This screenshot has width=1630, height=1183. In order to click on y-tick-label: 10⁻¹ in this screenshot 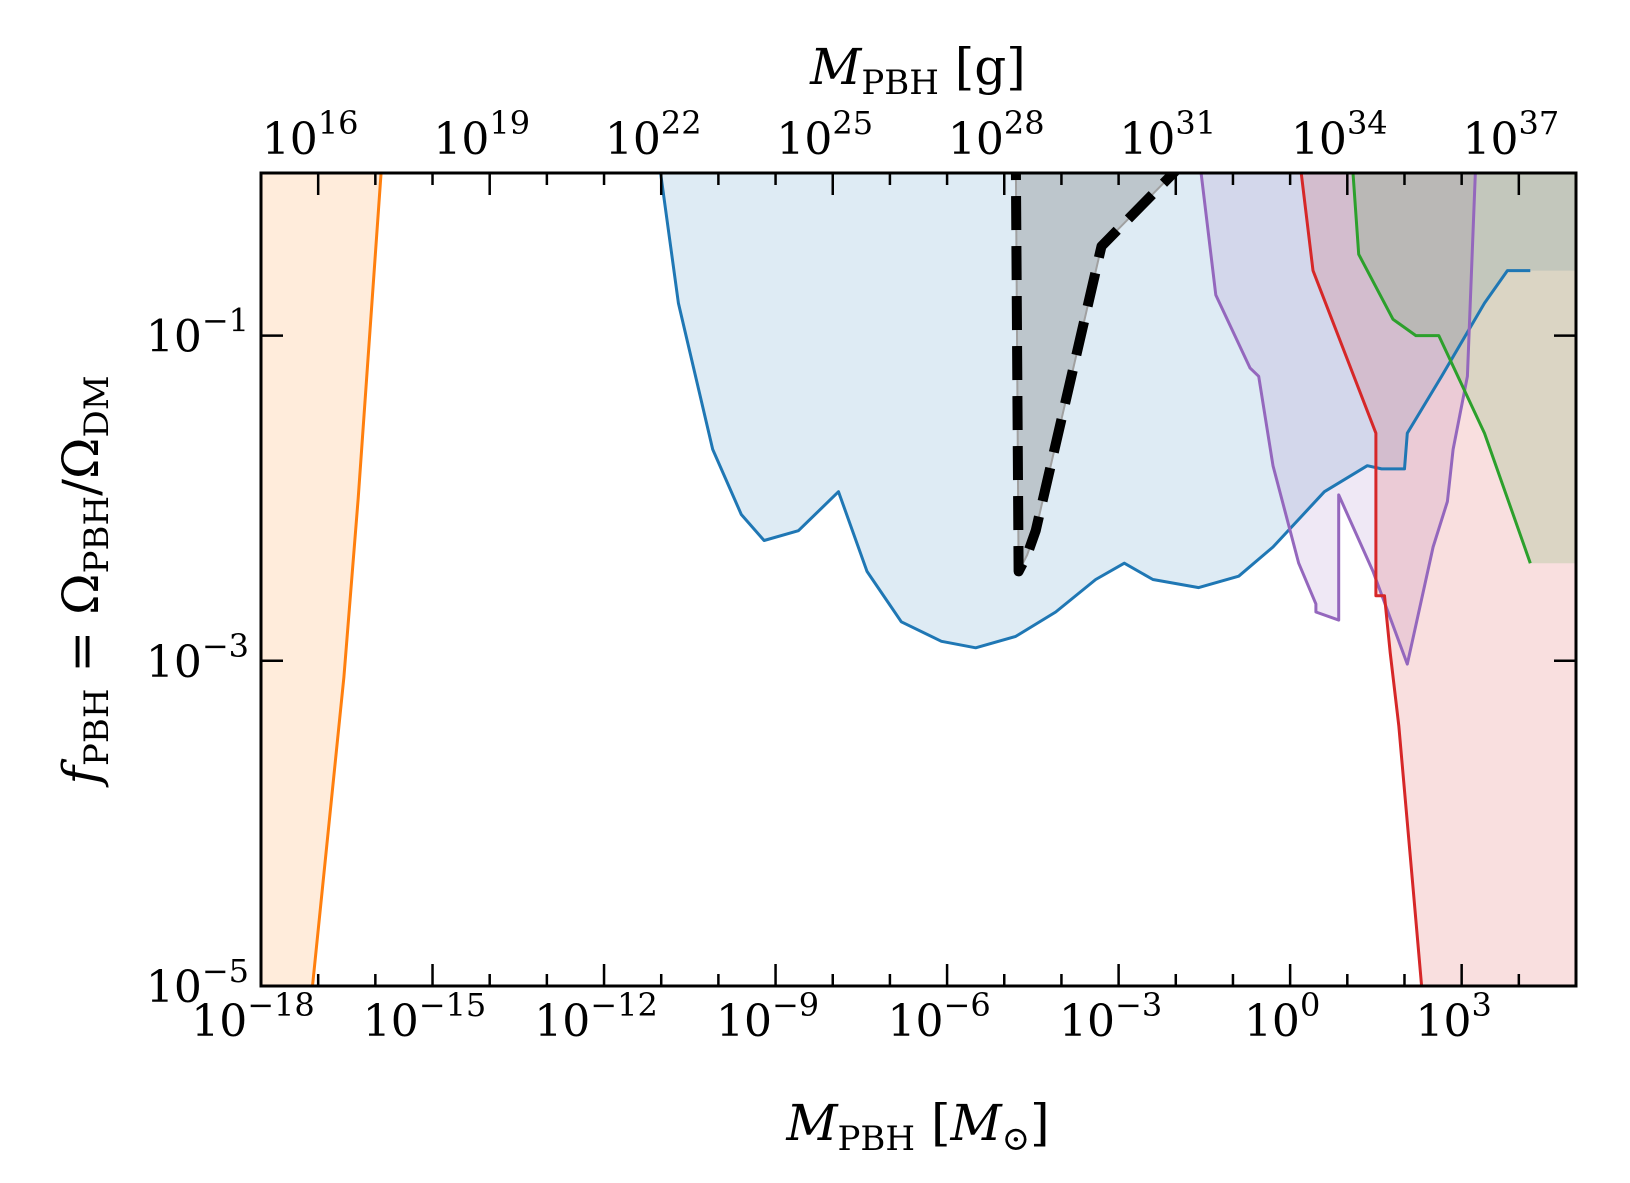, I will do `click(197, 332)`.